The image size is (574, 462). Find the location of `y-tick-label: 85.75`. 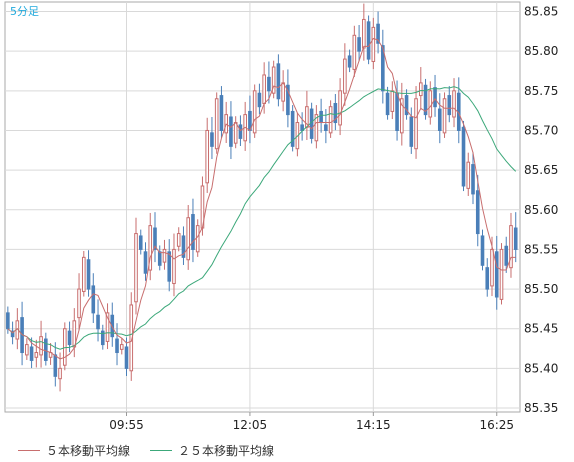

y-tick-label: 85.75 is located at coordinates (541, 91).